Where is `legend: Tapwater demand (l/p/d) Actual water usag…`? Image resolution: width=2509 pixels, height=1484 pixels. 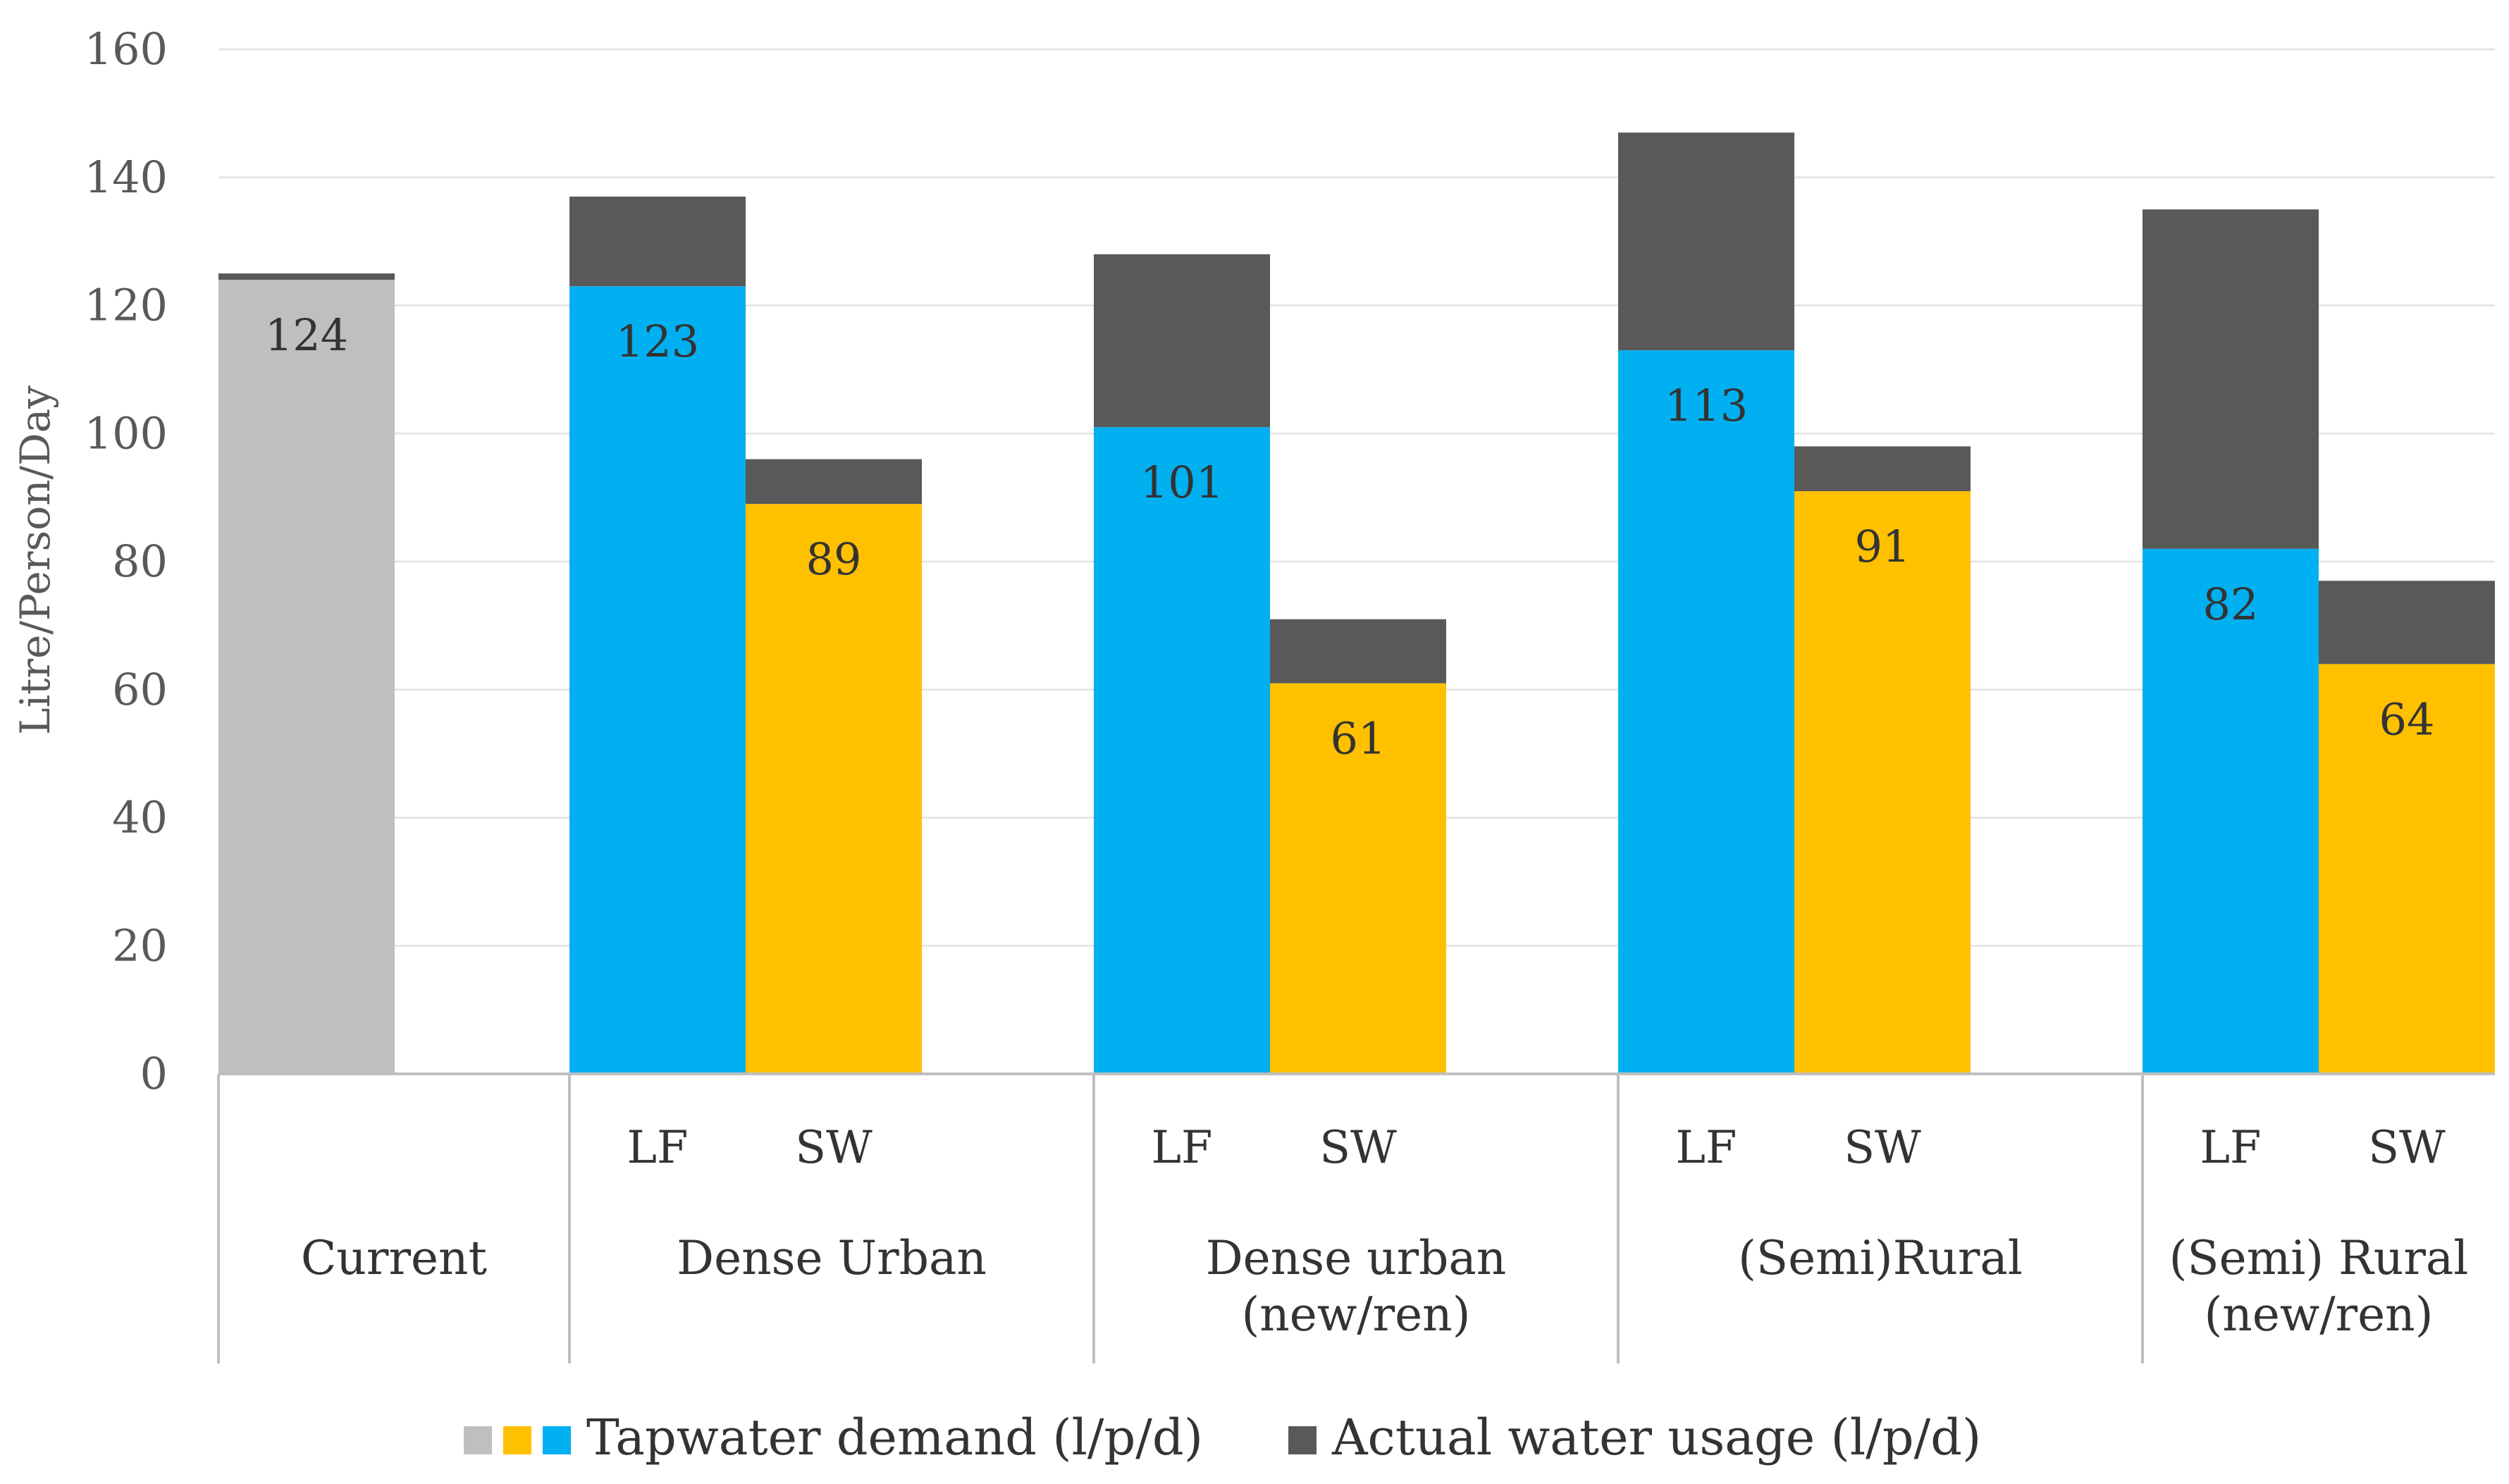 legend: Tapwater demand (l/p/d) Actual water usag… is located at coordinates (1222, 1437).